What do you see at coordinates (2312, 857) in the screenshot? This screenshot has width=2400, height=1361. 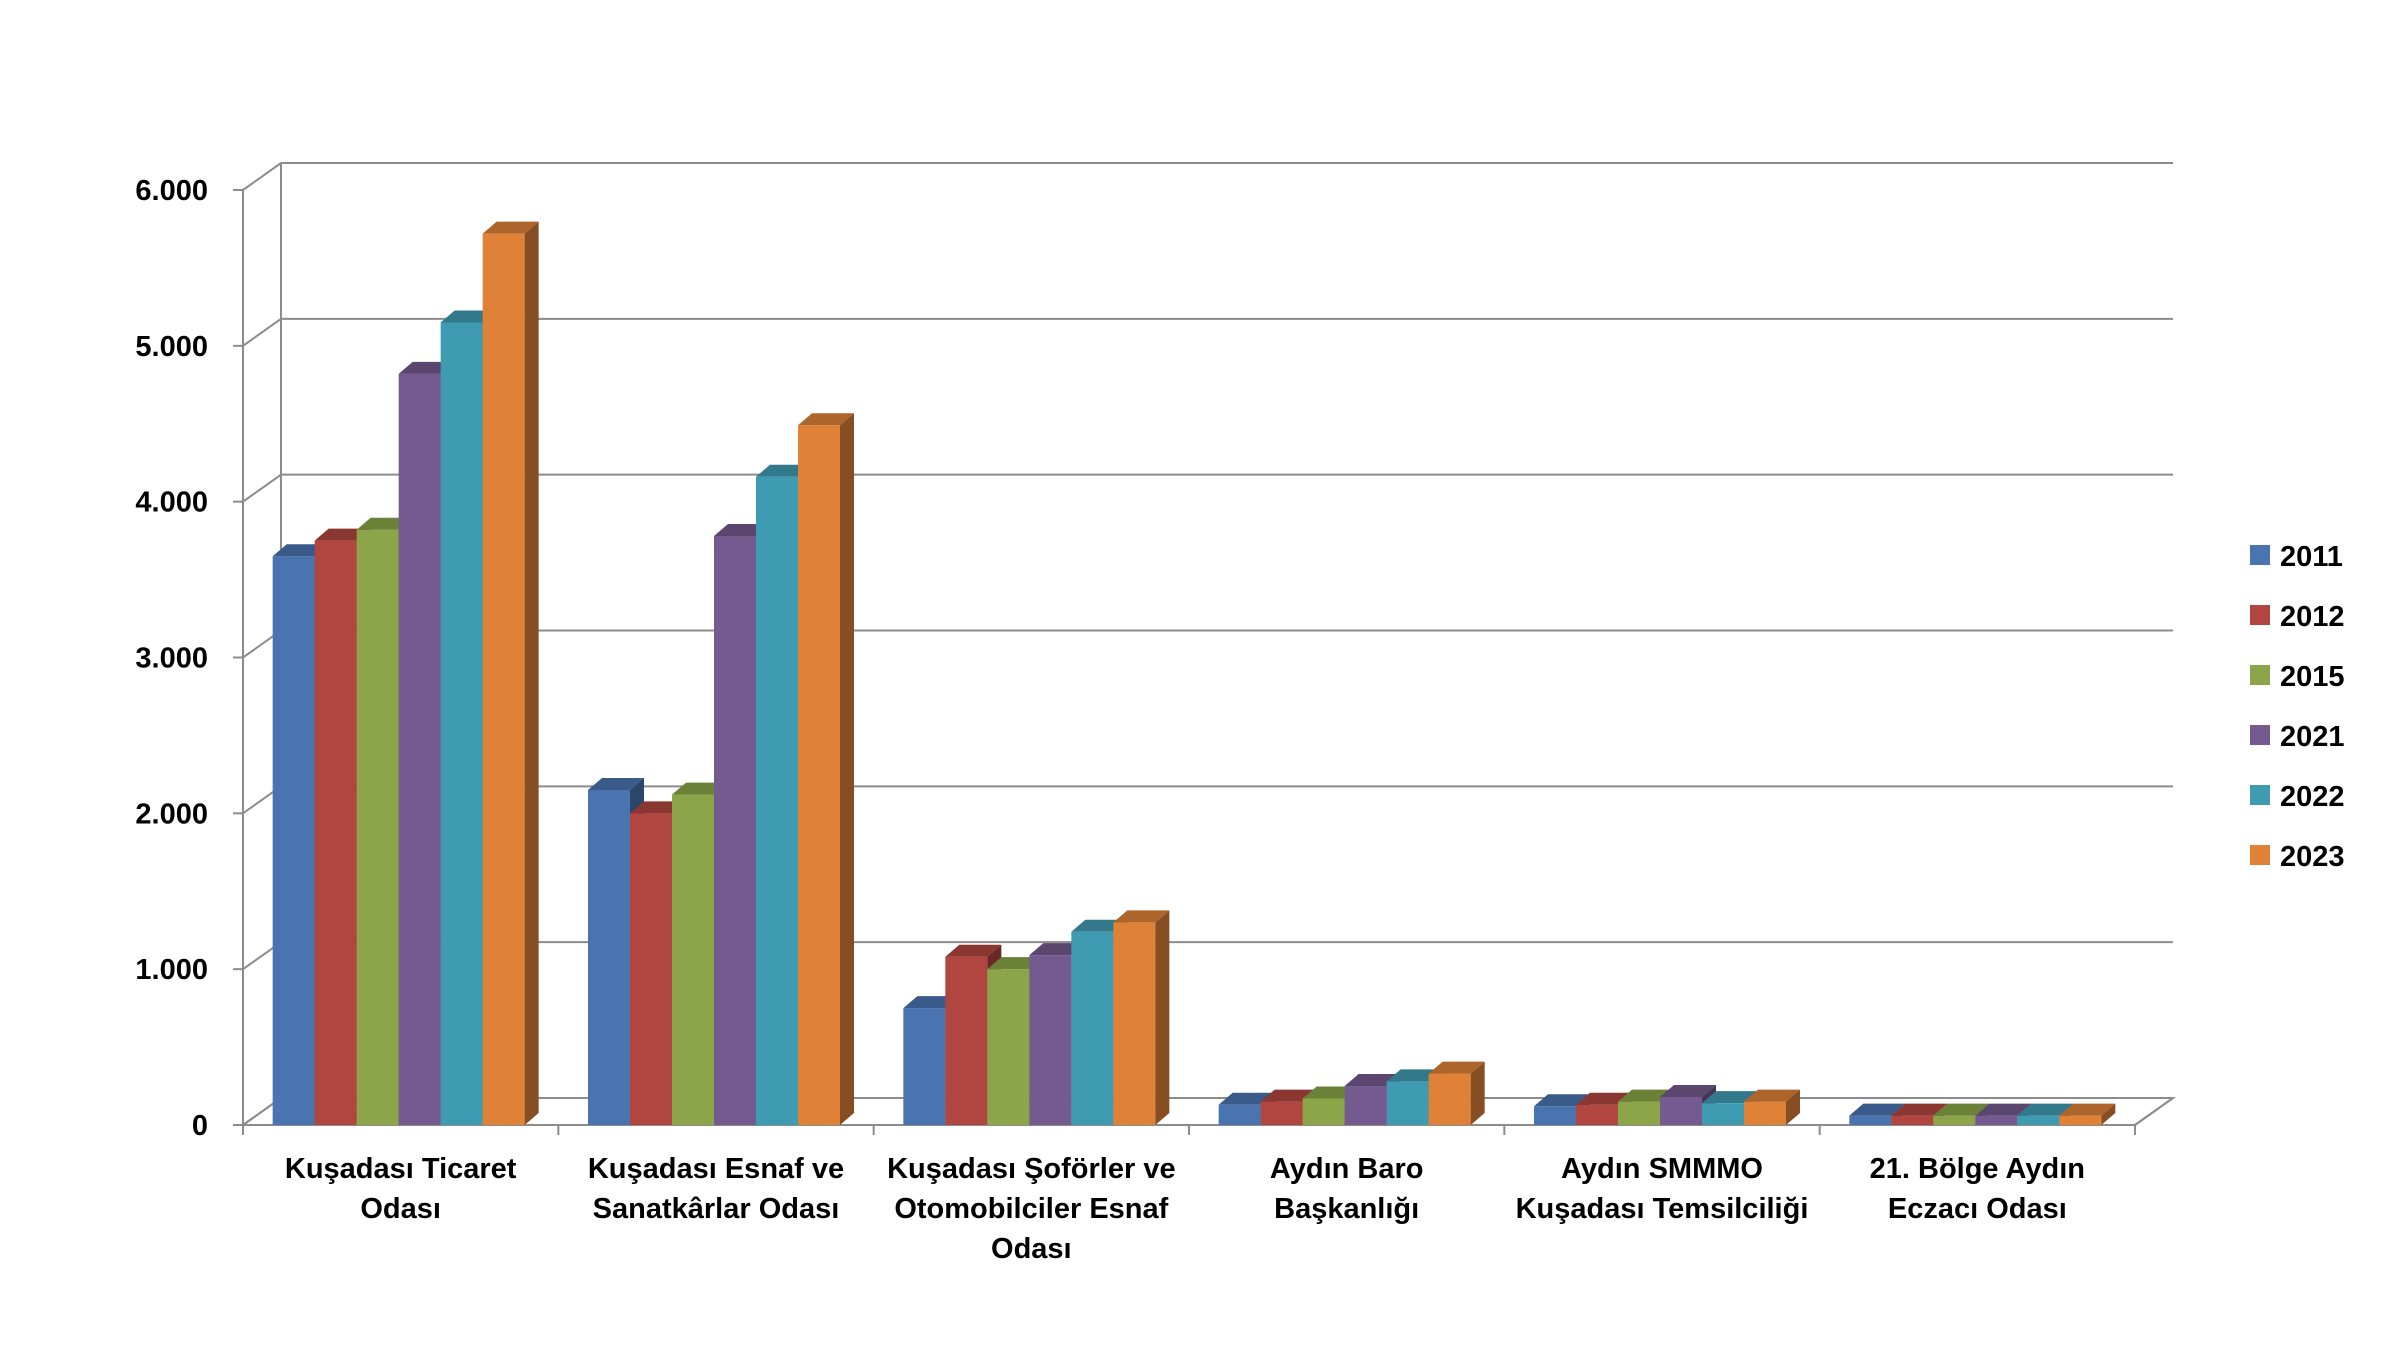 I see `legend-label: 2023` at bounding box center [2312, 857].